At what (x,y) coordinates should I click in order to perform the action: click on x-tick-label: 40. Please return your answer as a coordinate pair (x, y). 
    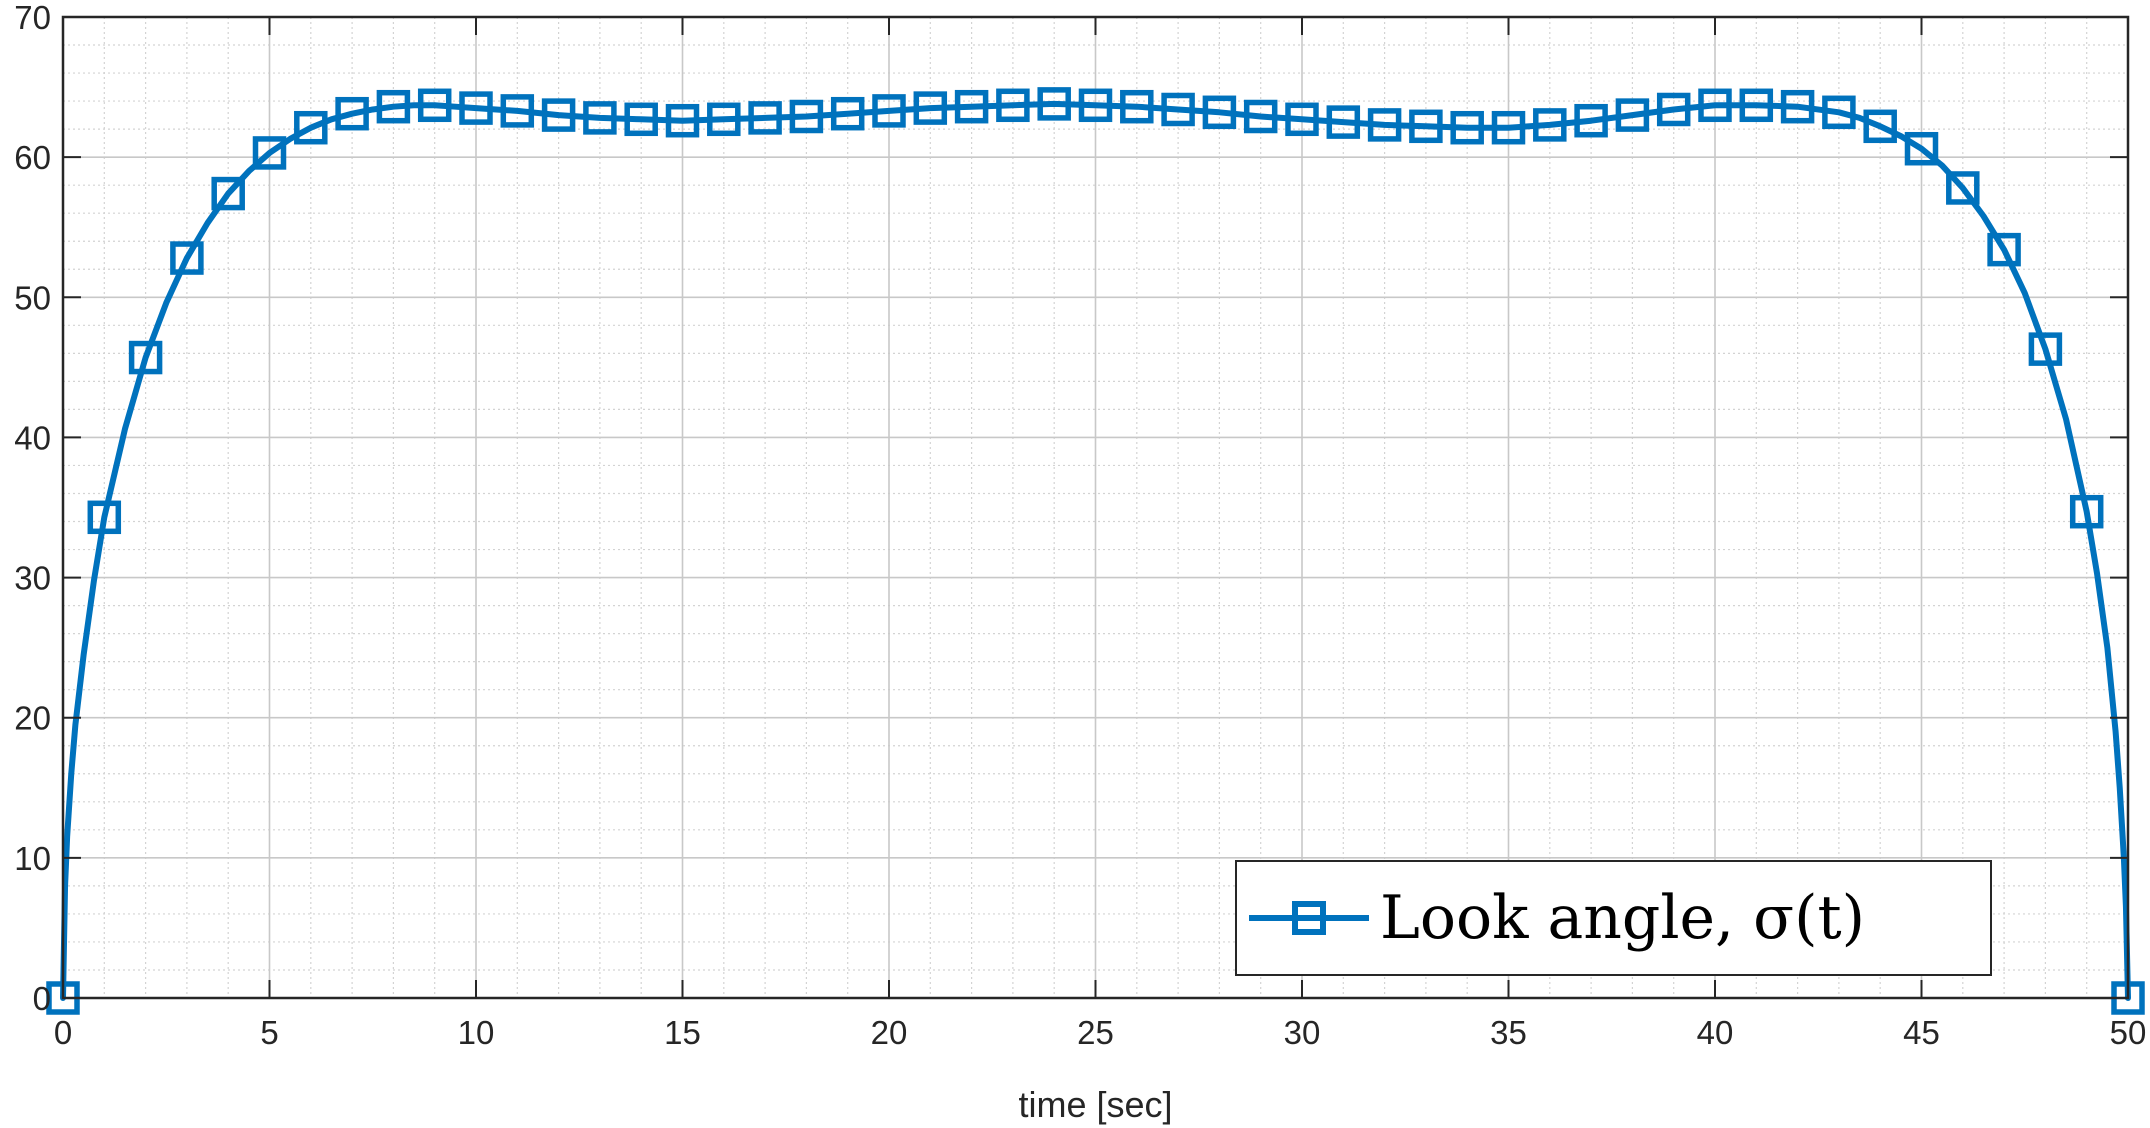
    Looking at the image, I should click on (1715, 1032).